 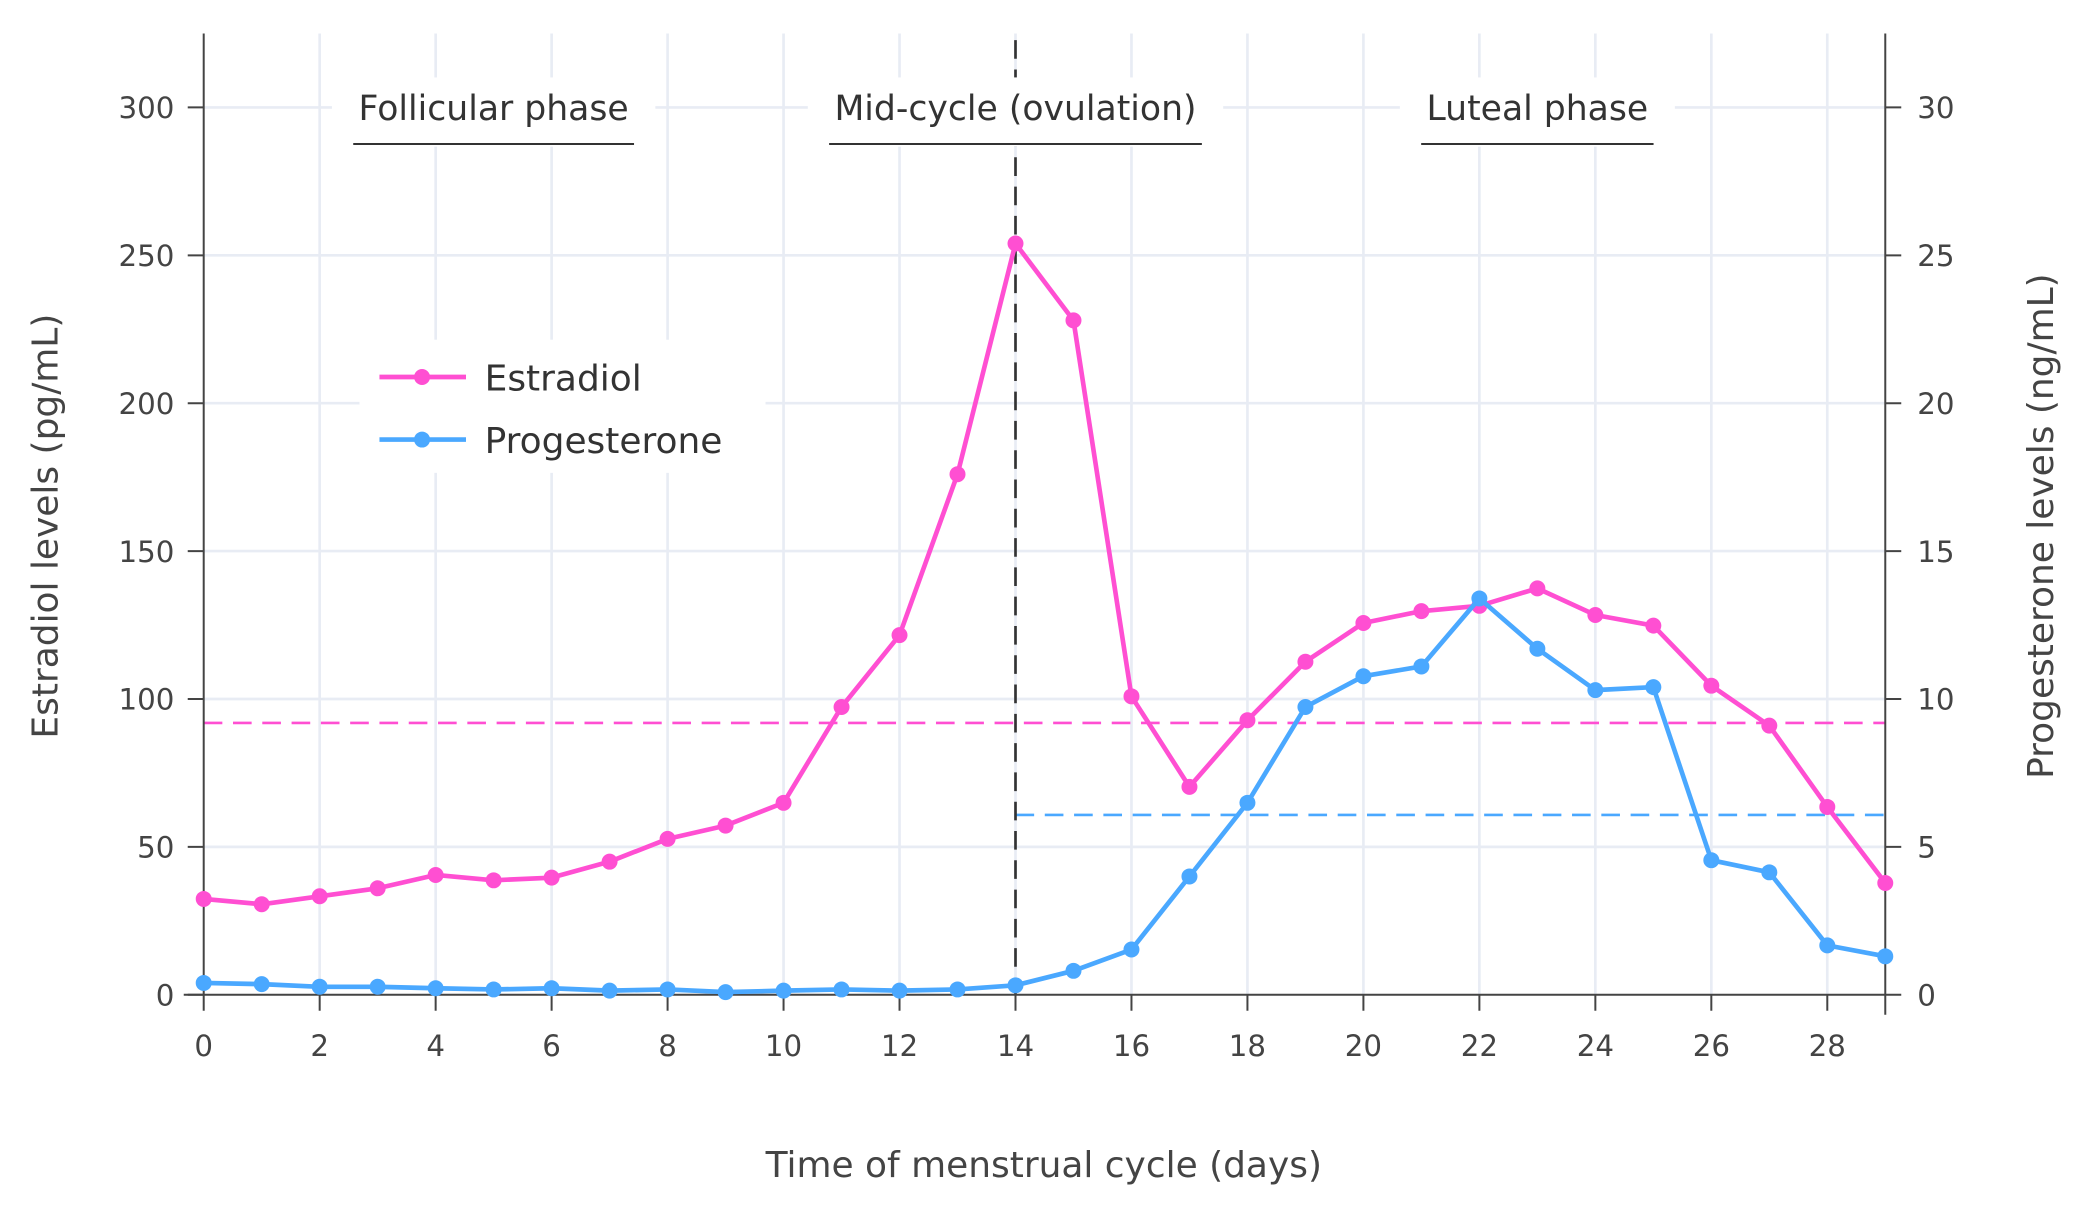 I want to click on y-tick-label-right: 15, so click(x=1935, y=552).